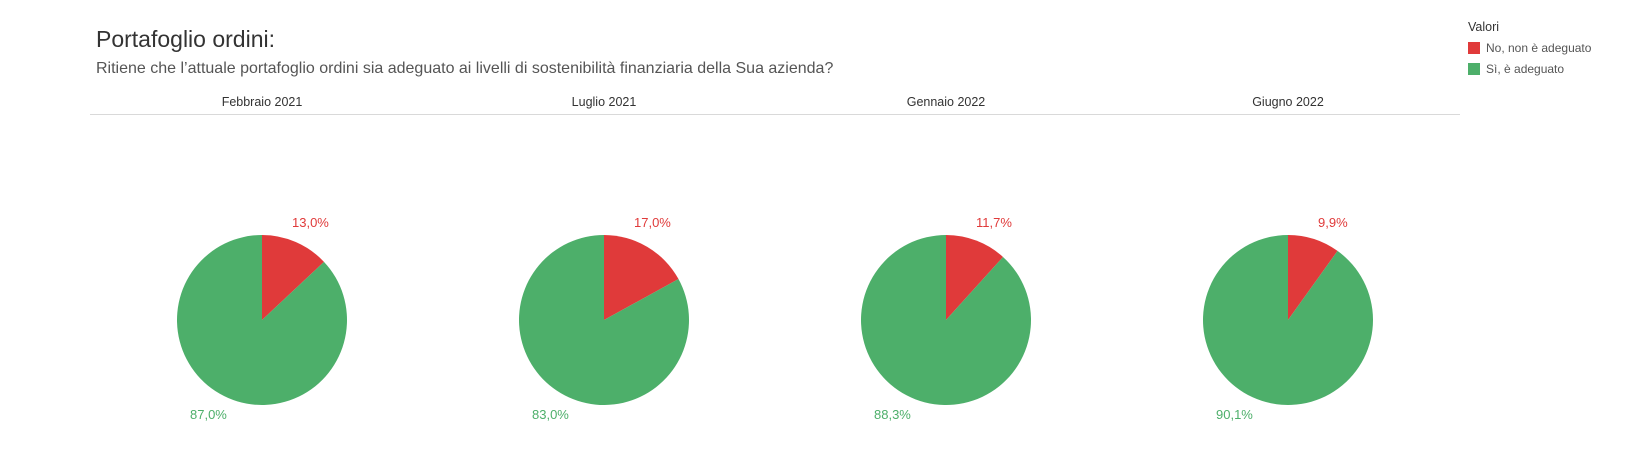  What do you see at coordinates (262, 102) in the screenshot?
I see `panel-label-1: Febbraio 2021` at bounding box center [262, 102].